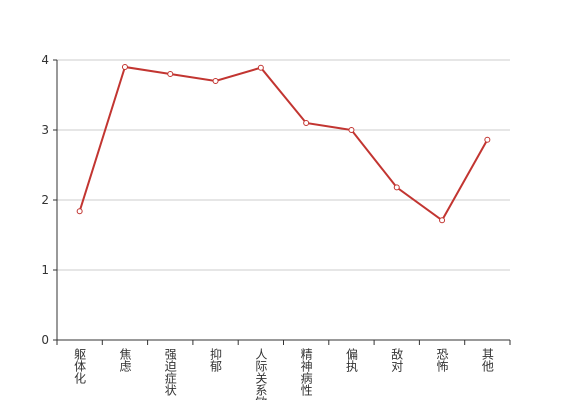 Image resolution: width=567 pixels, height=400 pixels. What do you see at coordinates (487, 360) in the screenshot?
I see `x-tick-label: 其他` at bounding box center [487, 360].